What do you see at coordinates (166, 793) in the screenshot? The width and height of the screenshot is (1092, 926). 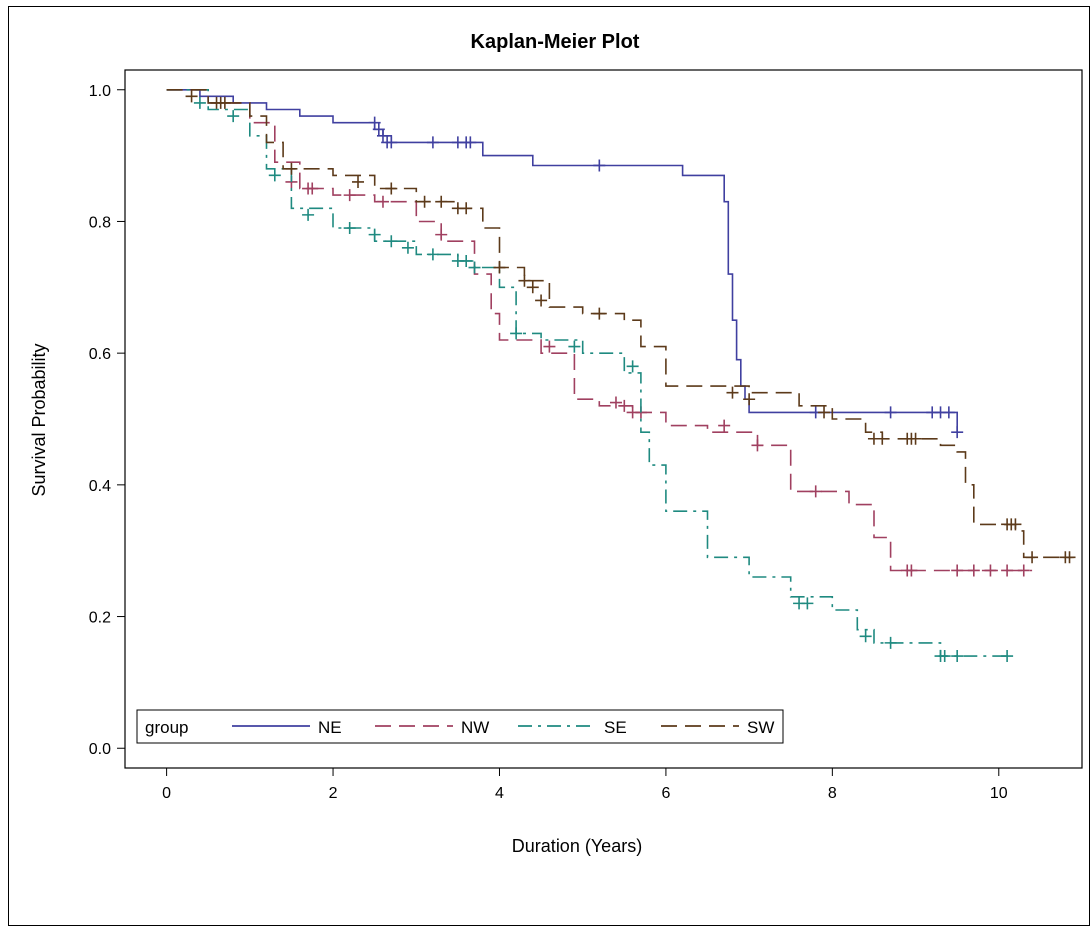 I see `x-tick-label: 0` at bounding box center [166, 793].